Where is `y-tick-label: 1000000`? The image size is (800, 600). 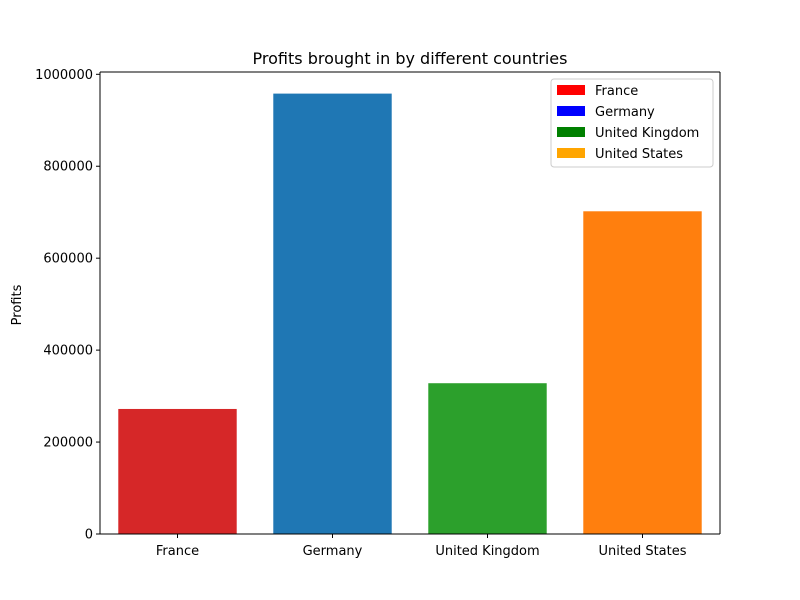 y-tick-label: 1000000 is located at coordinates (64, 75).